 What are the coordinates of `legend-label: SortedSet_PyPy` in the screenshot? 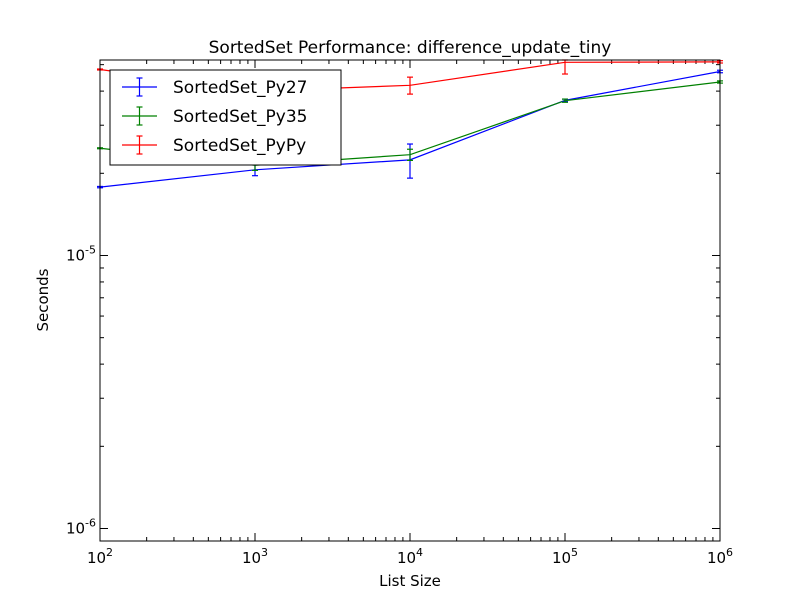 It's located at (239, 146).